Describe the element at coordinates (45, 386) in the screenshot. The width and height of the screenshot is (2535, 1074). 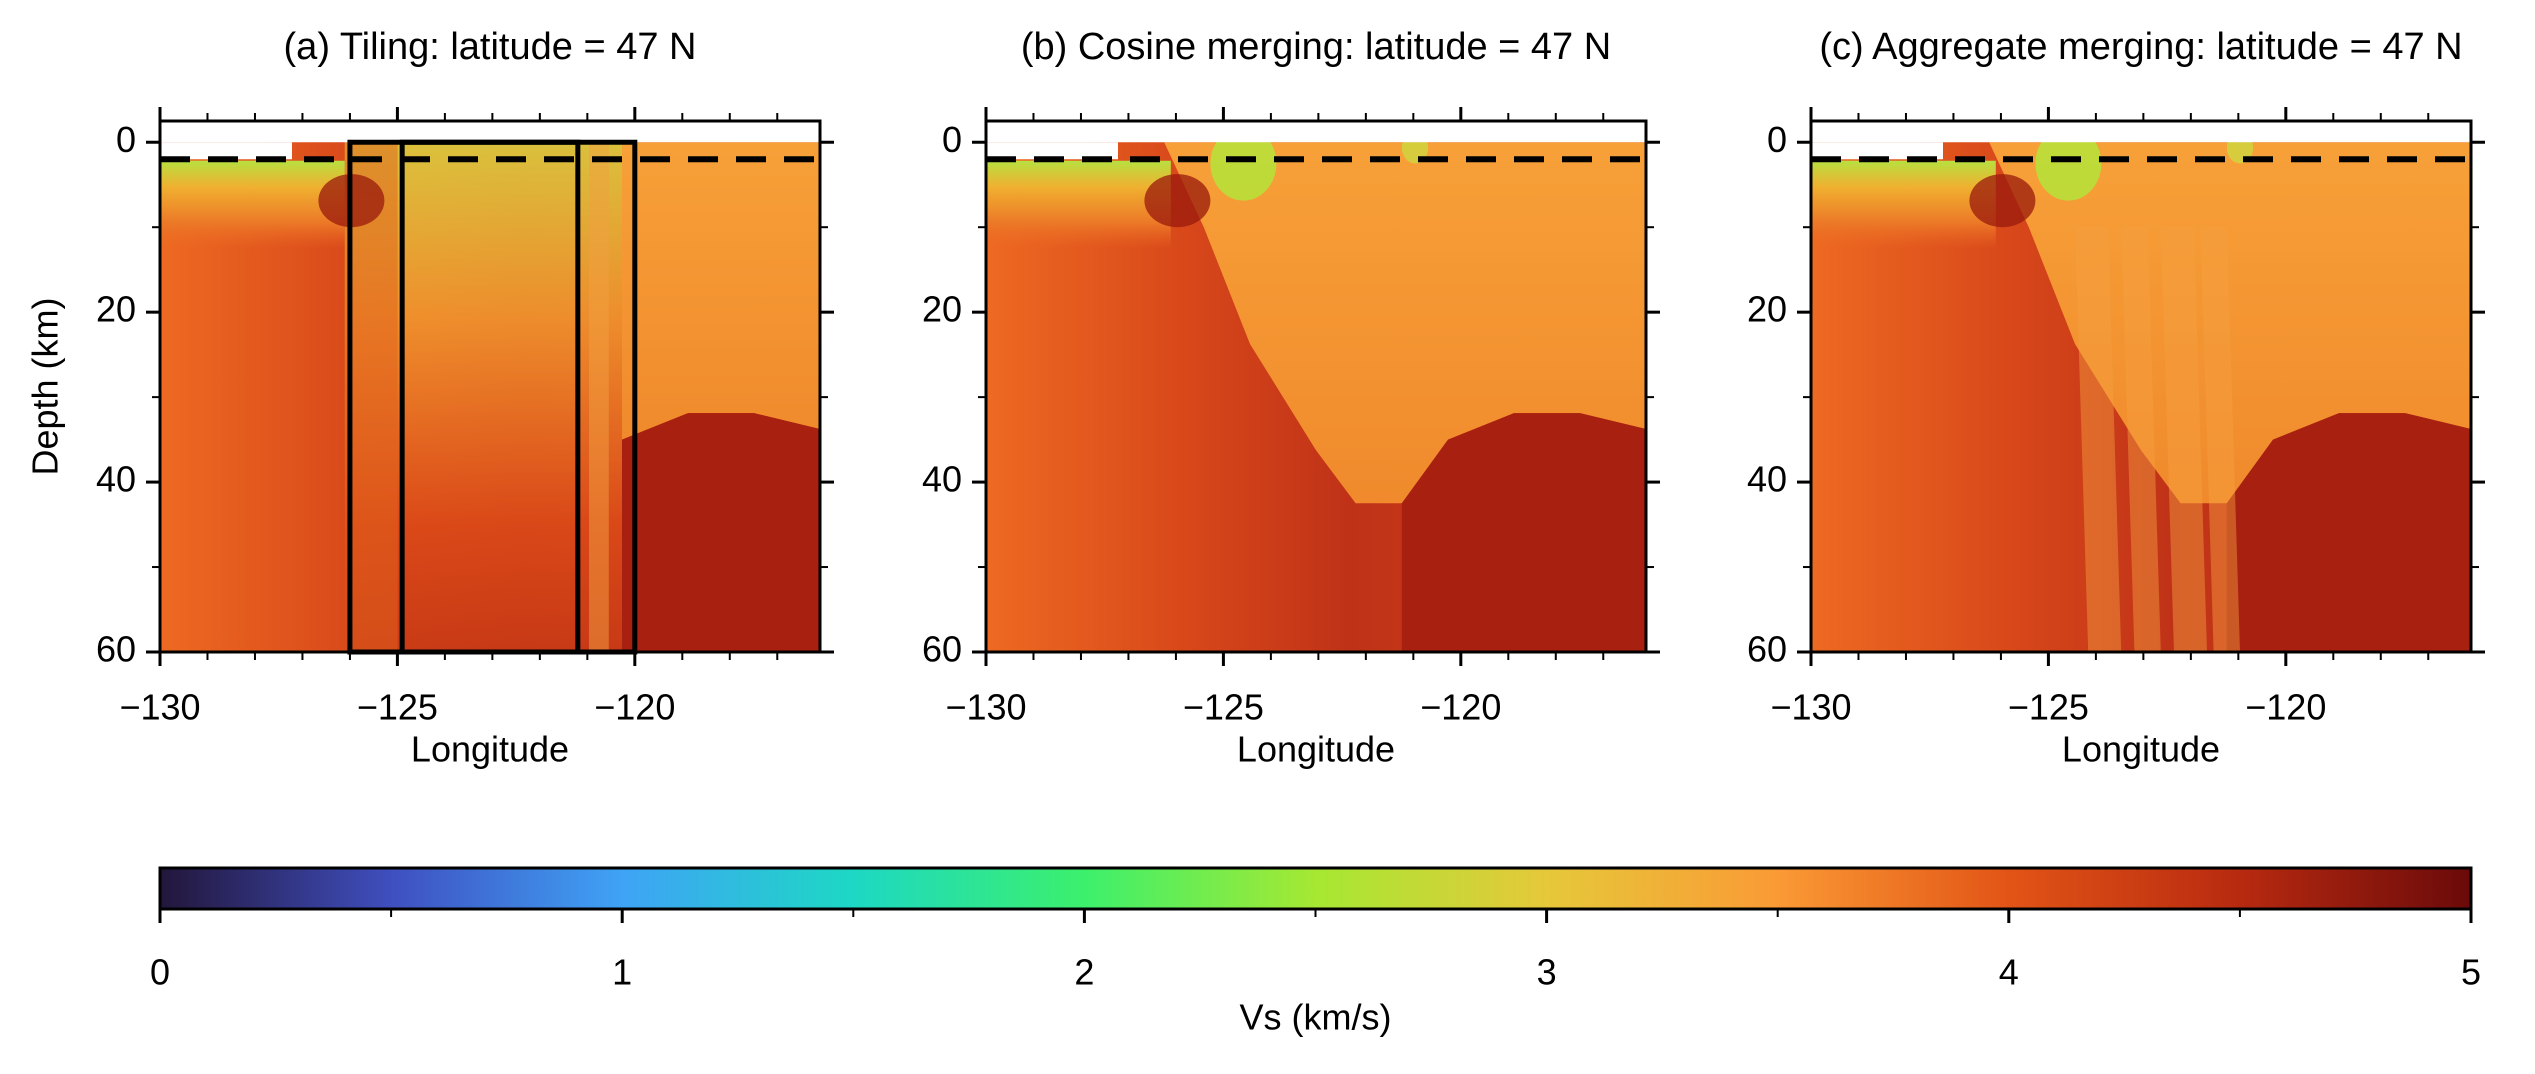
I see `y-axis-label: Depth (km)` at that location.